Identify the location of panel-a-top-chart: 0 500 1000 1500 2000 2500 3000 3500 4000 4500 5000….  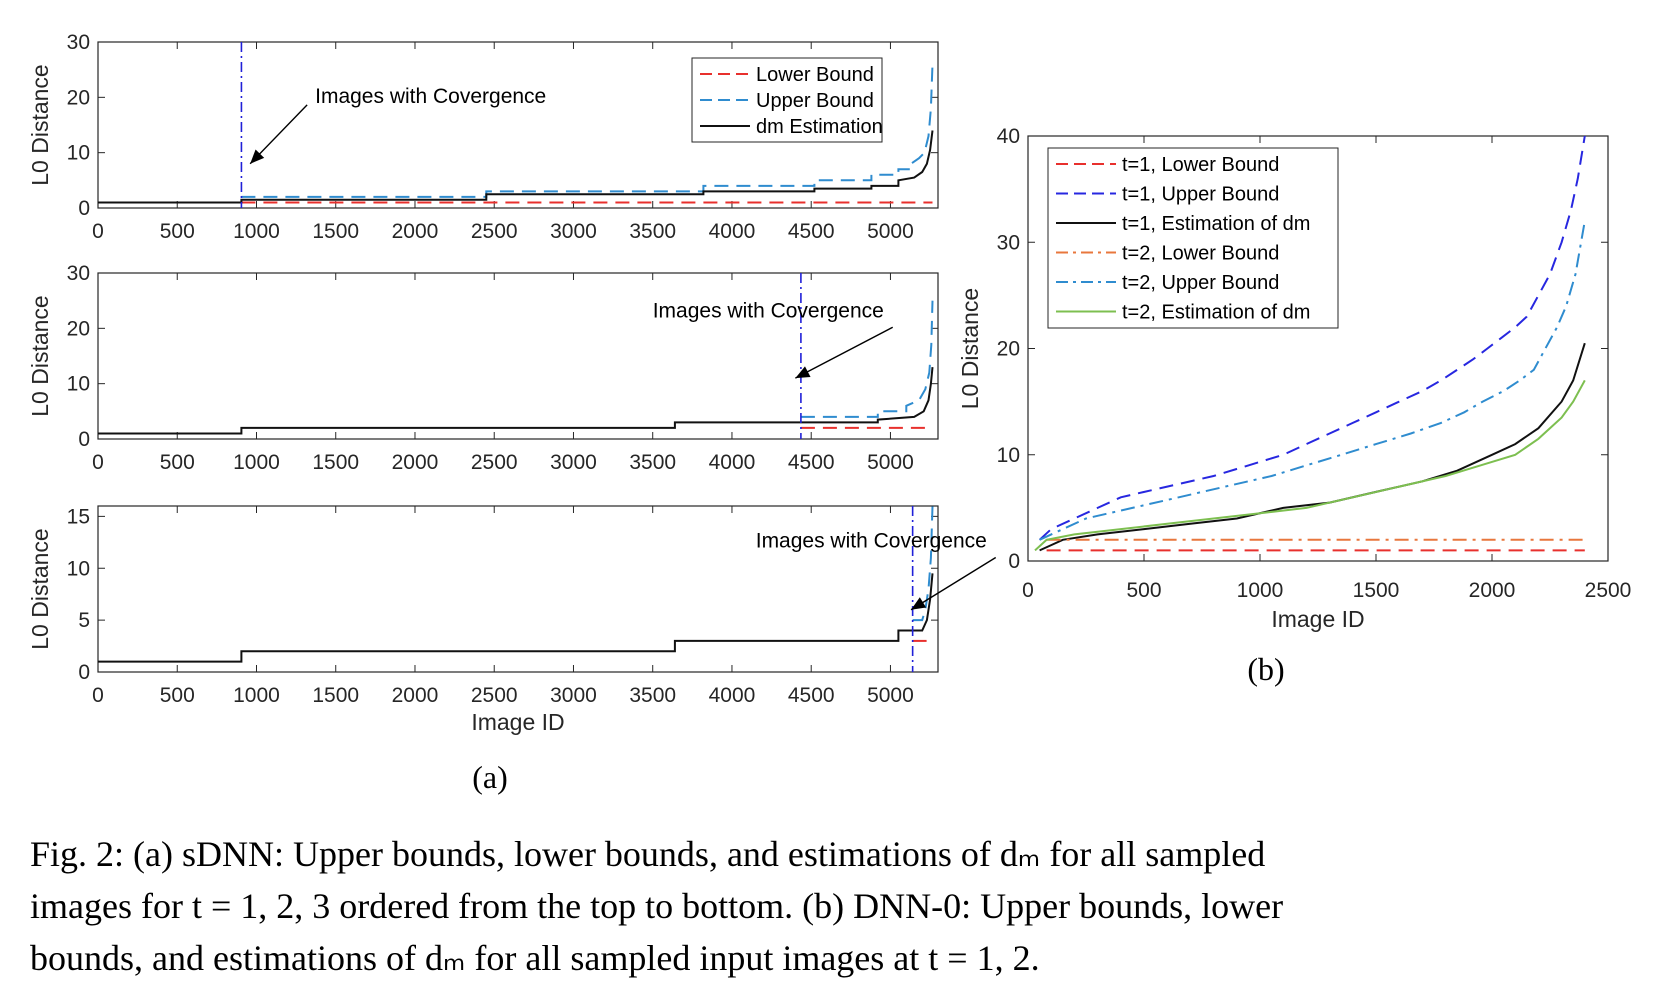
(483, 137).